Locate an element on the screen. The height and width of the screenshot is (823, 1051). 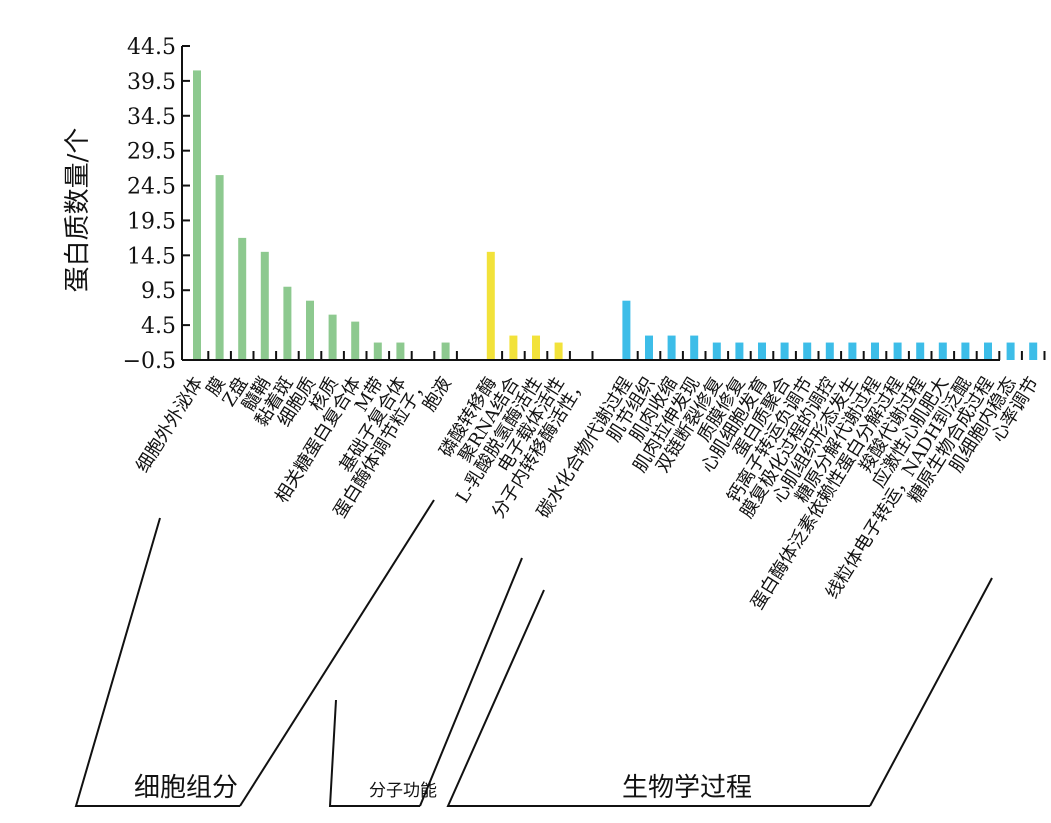
y-tick-label: 9.5 is located at coordinates (158, 291).